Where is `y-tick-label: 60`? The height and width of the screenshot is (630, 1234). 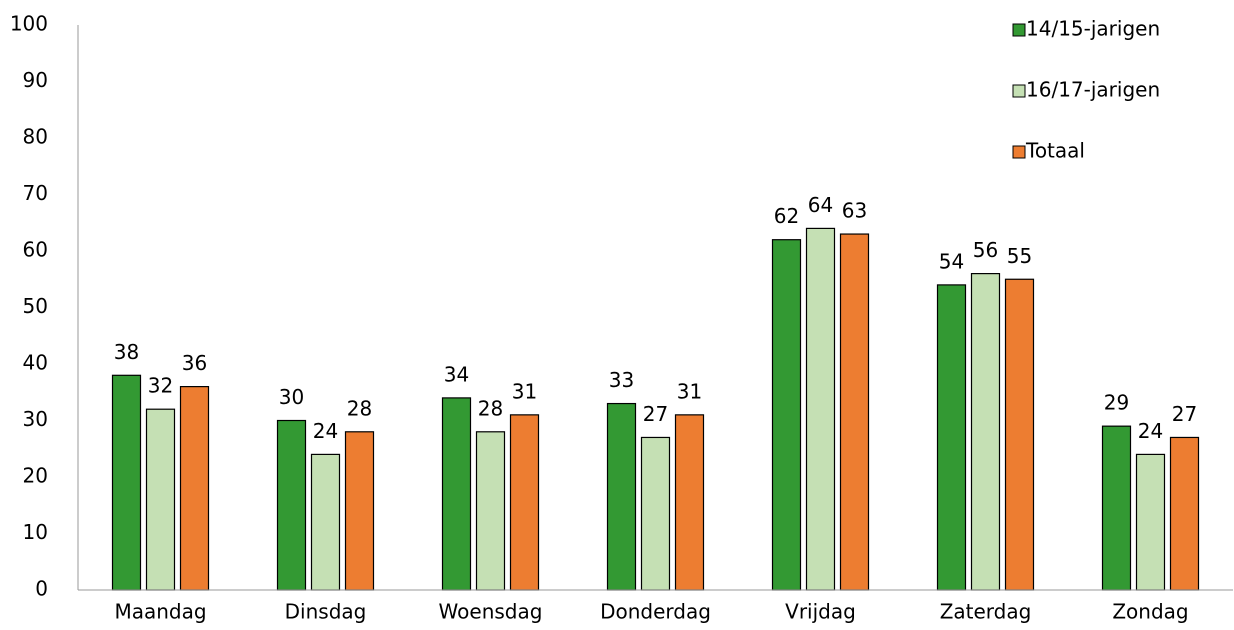
y-tick-label: 60 is located at coordinates (35, 250).